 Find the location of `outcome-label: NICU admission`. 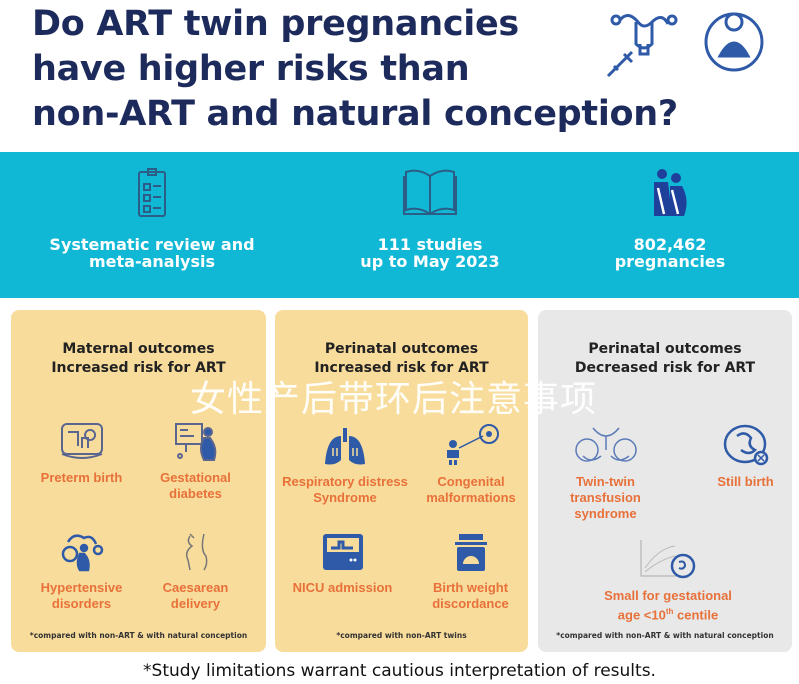

outcome-label: NICU admission is located at coordinates (342, 587).